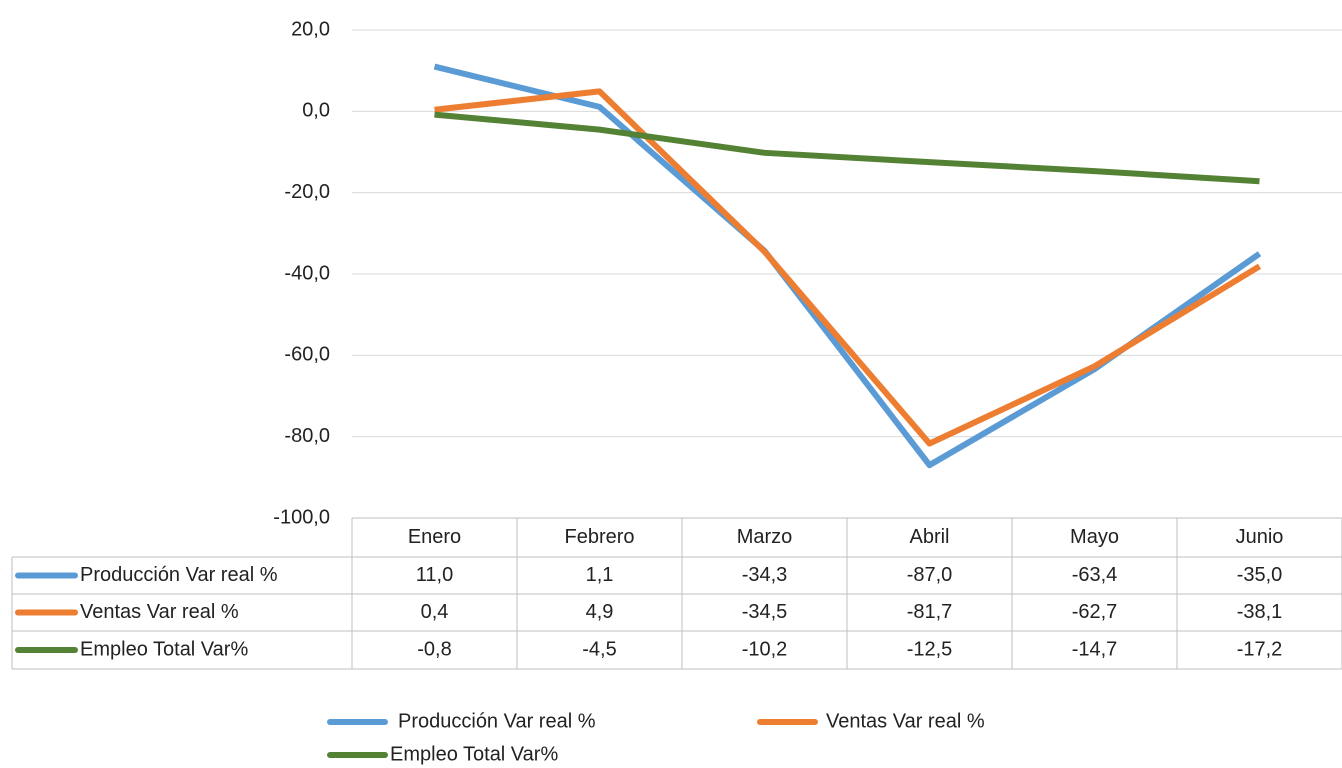 This screenshot has height=768, width=1342. I want to click on table-cell: 4,9, so click(600, 612).